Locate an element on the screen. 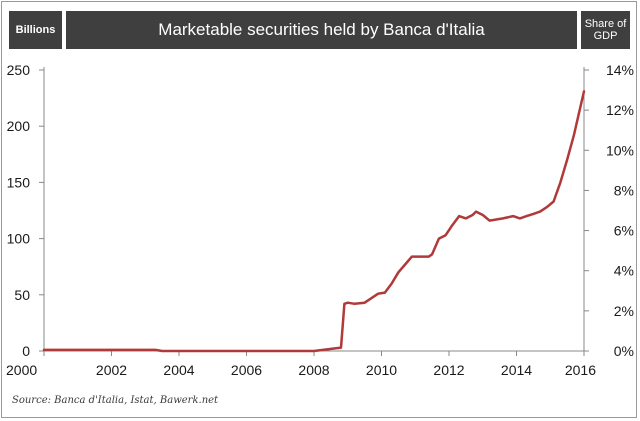 The width and height of the screenshot is (640, 421). y-tick-label: 150 is located at coordinates (19, 182).